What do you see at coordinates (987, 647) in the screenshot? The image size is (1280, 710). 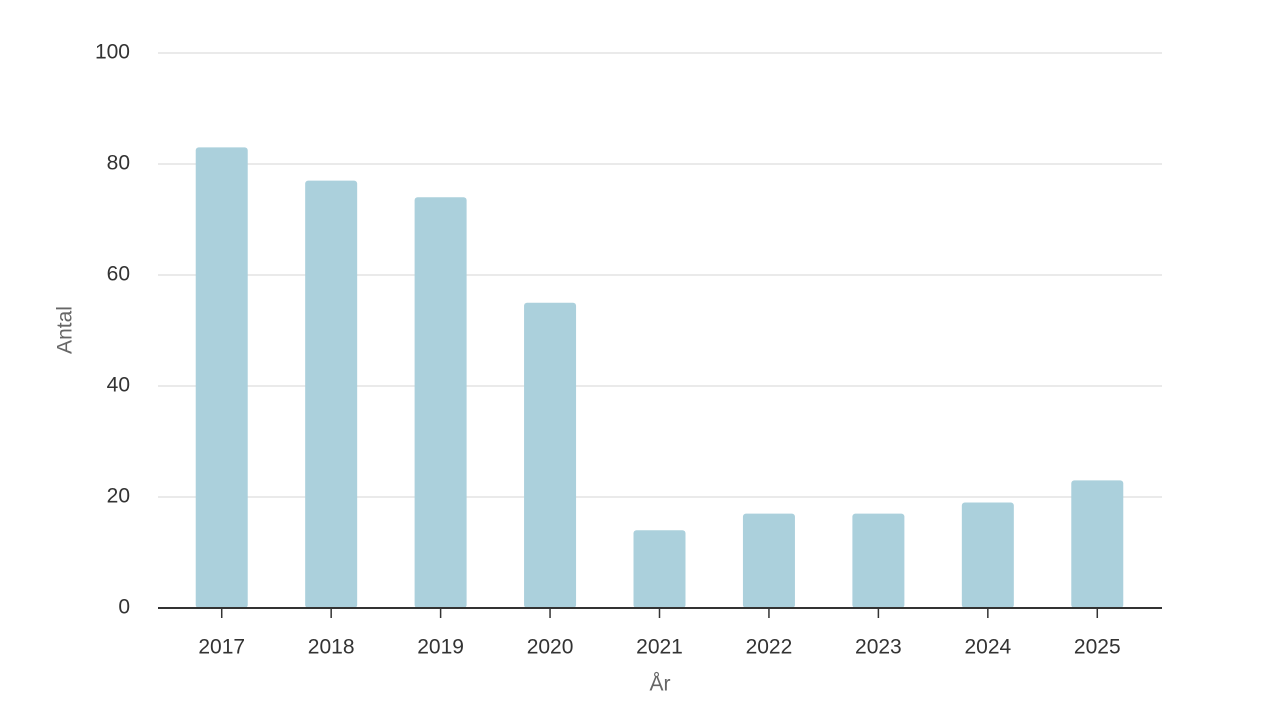 I see `x-tick-label: 2024` at bounding box center [987, 647].